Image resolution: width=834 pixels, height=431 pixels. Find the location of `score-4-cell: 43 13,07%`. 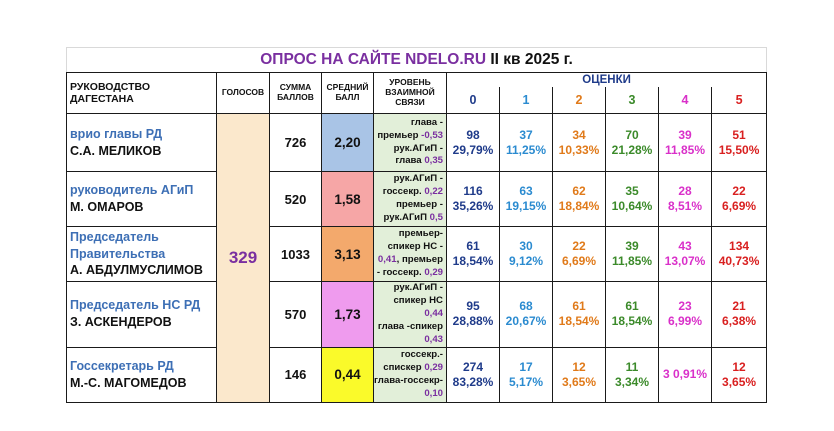

score-4-cell: 43 13,07% is located at coordinates (685, 254).